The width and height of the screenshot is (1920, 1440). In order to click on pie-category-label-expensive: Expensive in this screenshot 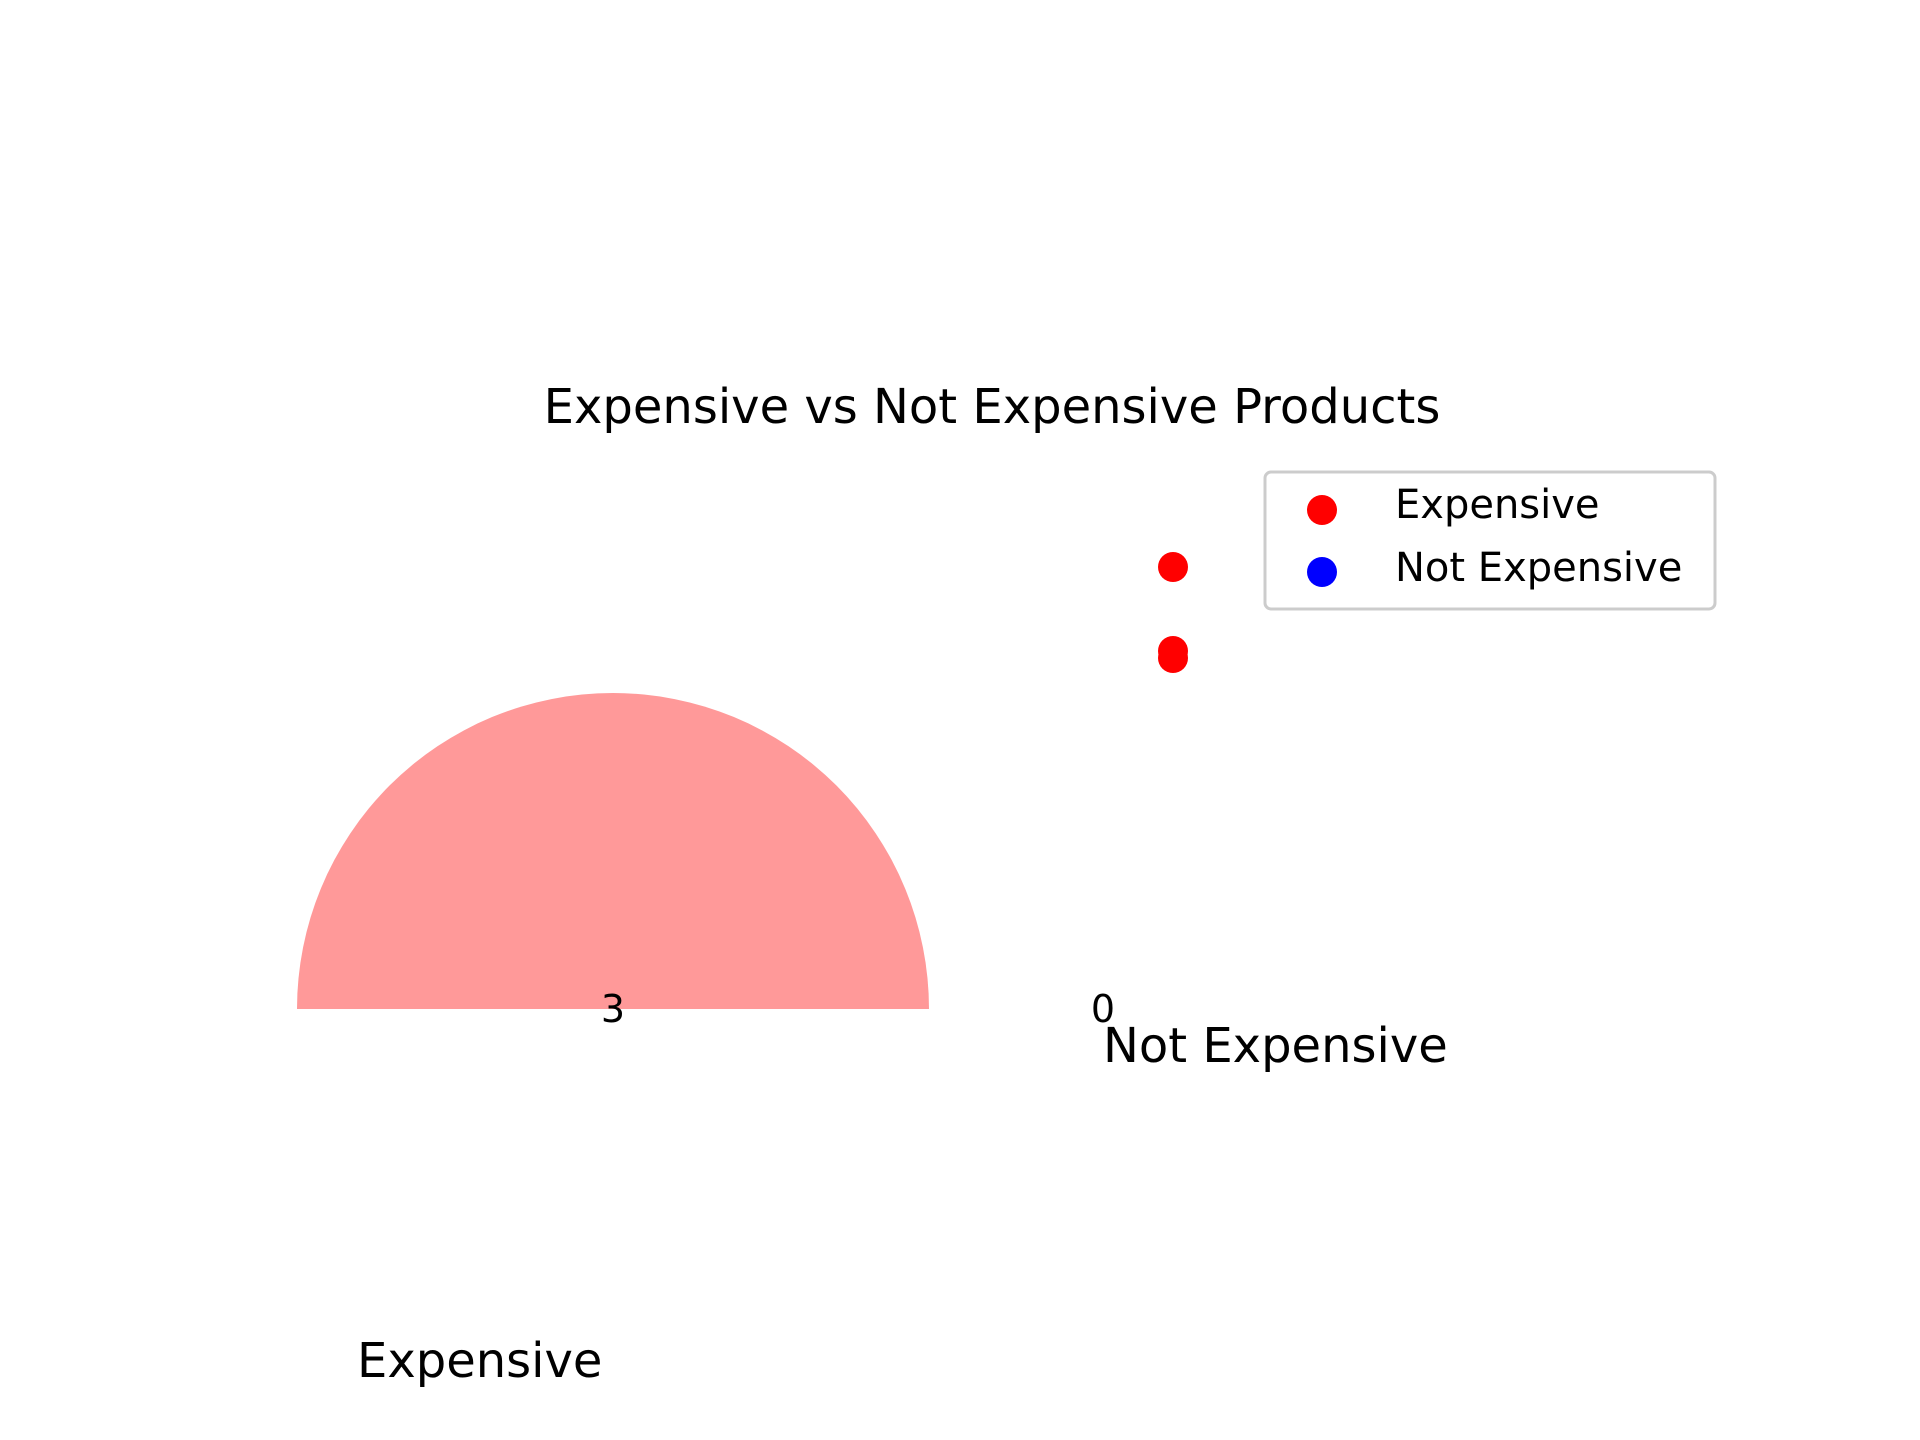, I will do `click(479, 1361)`.